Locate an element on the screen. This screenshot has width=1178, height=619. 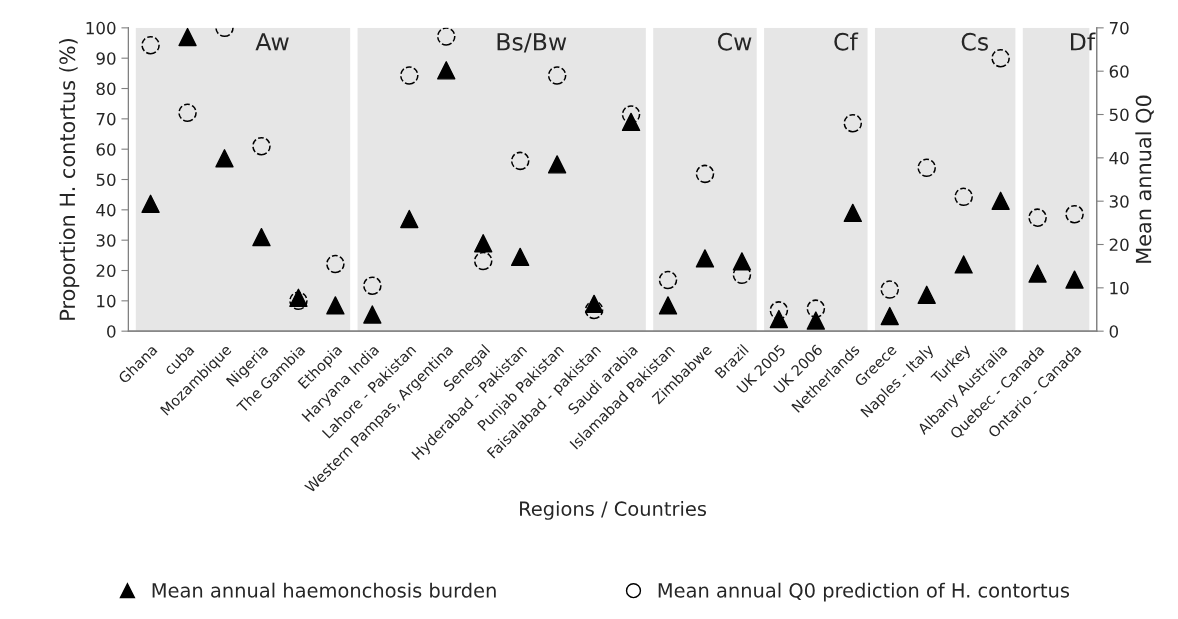
y-tick-label: 30 is located at coordinates (106, 240).